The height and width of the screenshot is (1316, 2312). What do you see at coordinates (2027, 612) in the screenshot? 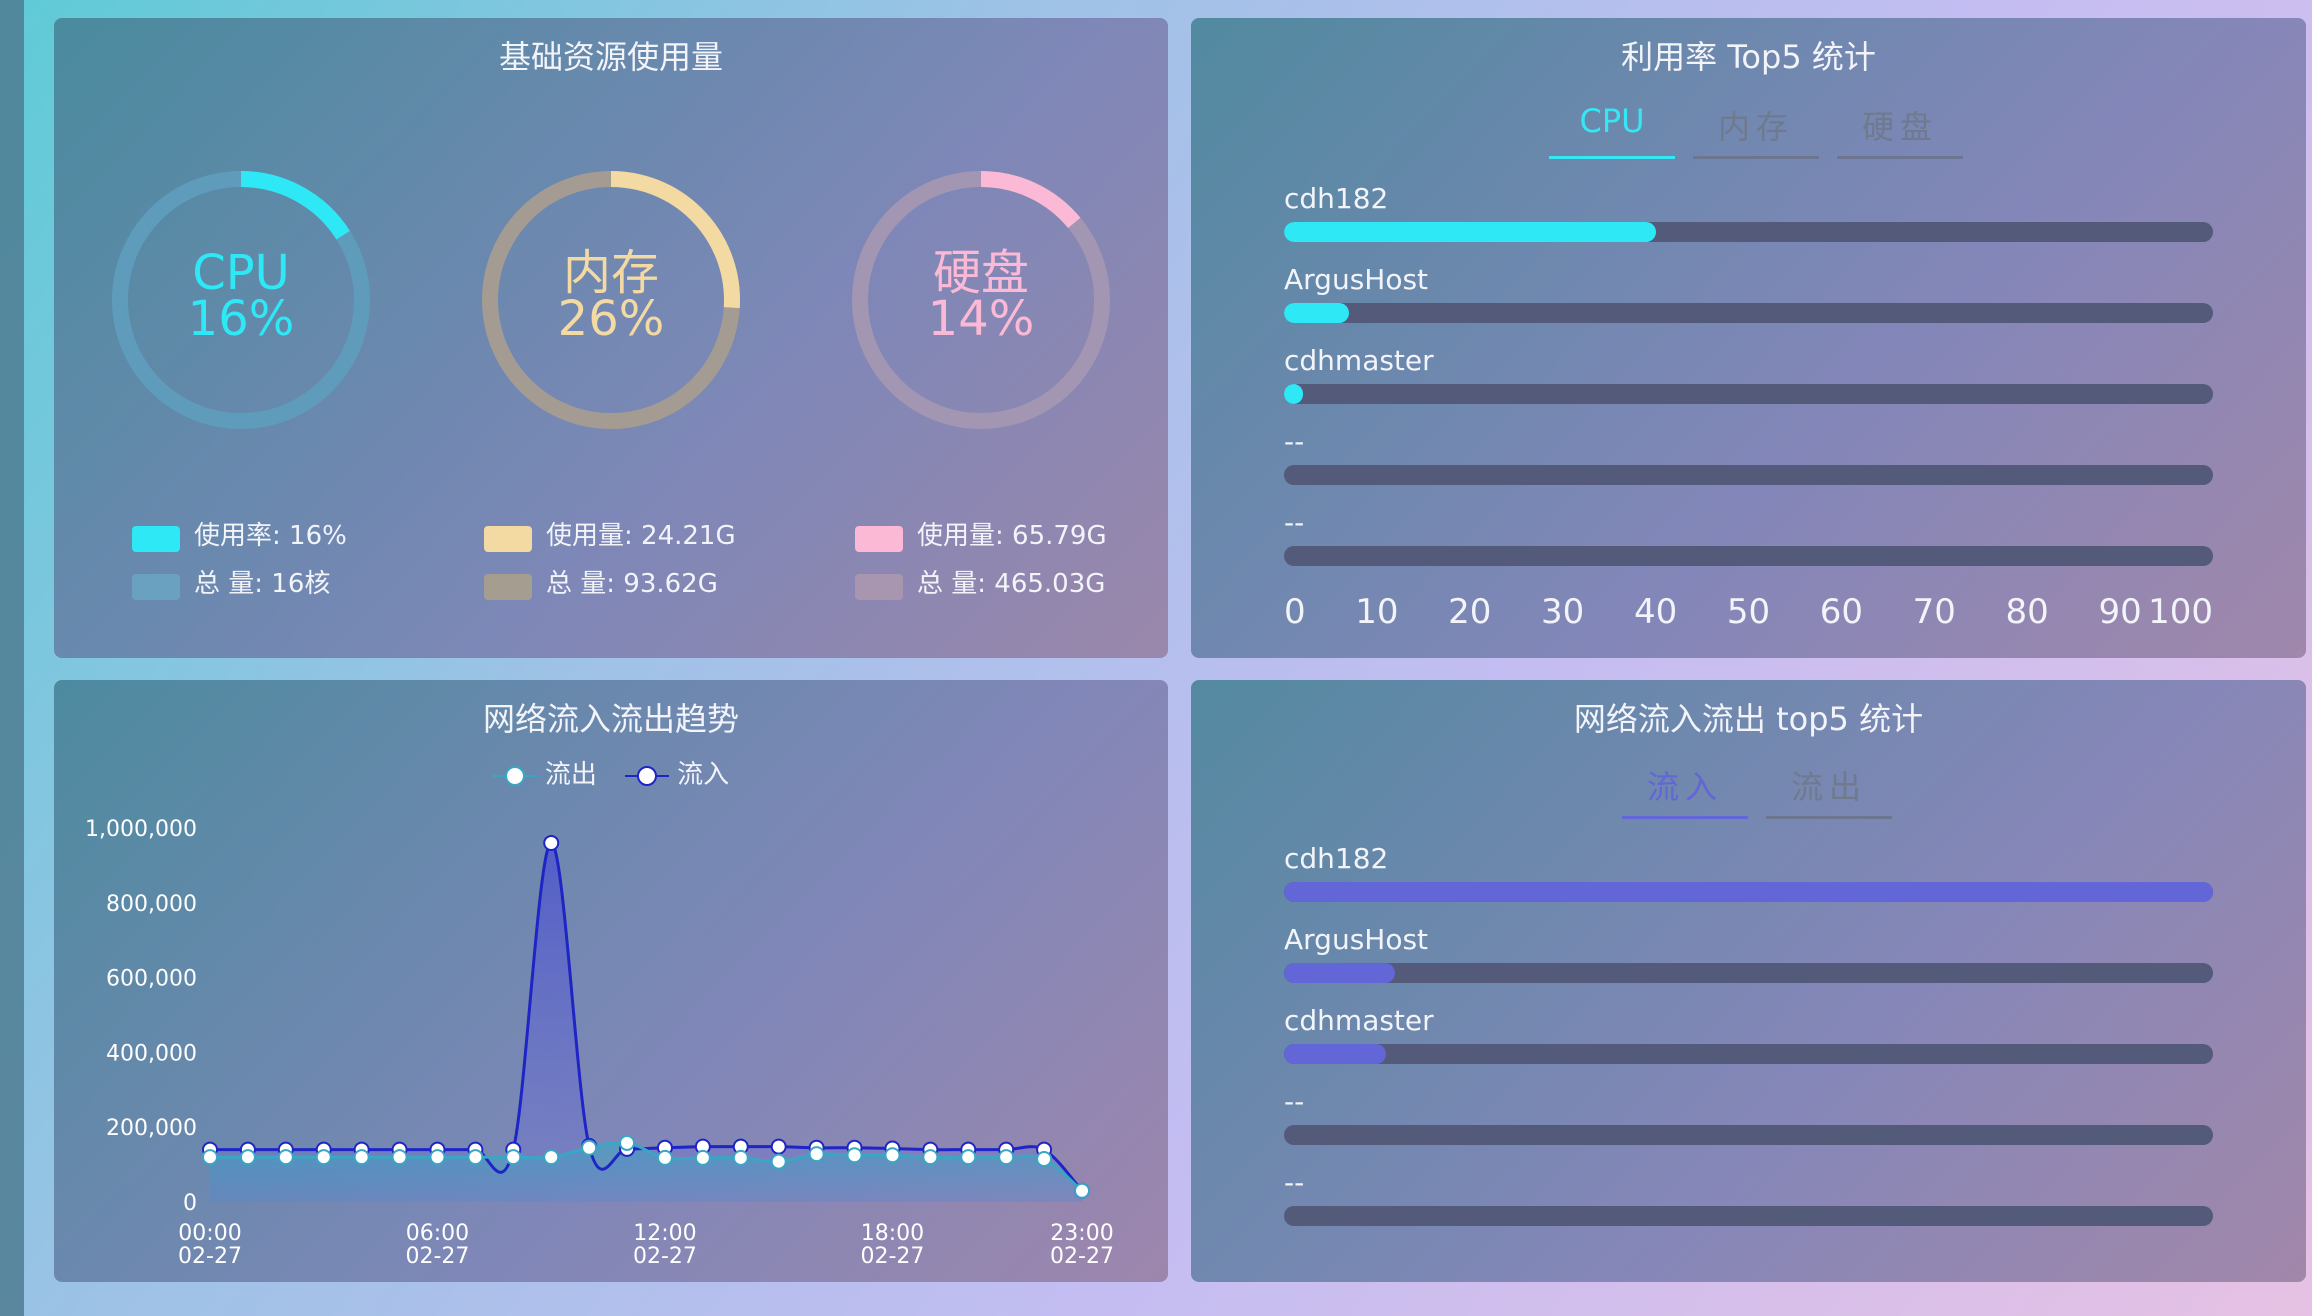
I see `axis-tick-label: 80` at bounding box center [2027, 612].